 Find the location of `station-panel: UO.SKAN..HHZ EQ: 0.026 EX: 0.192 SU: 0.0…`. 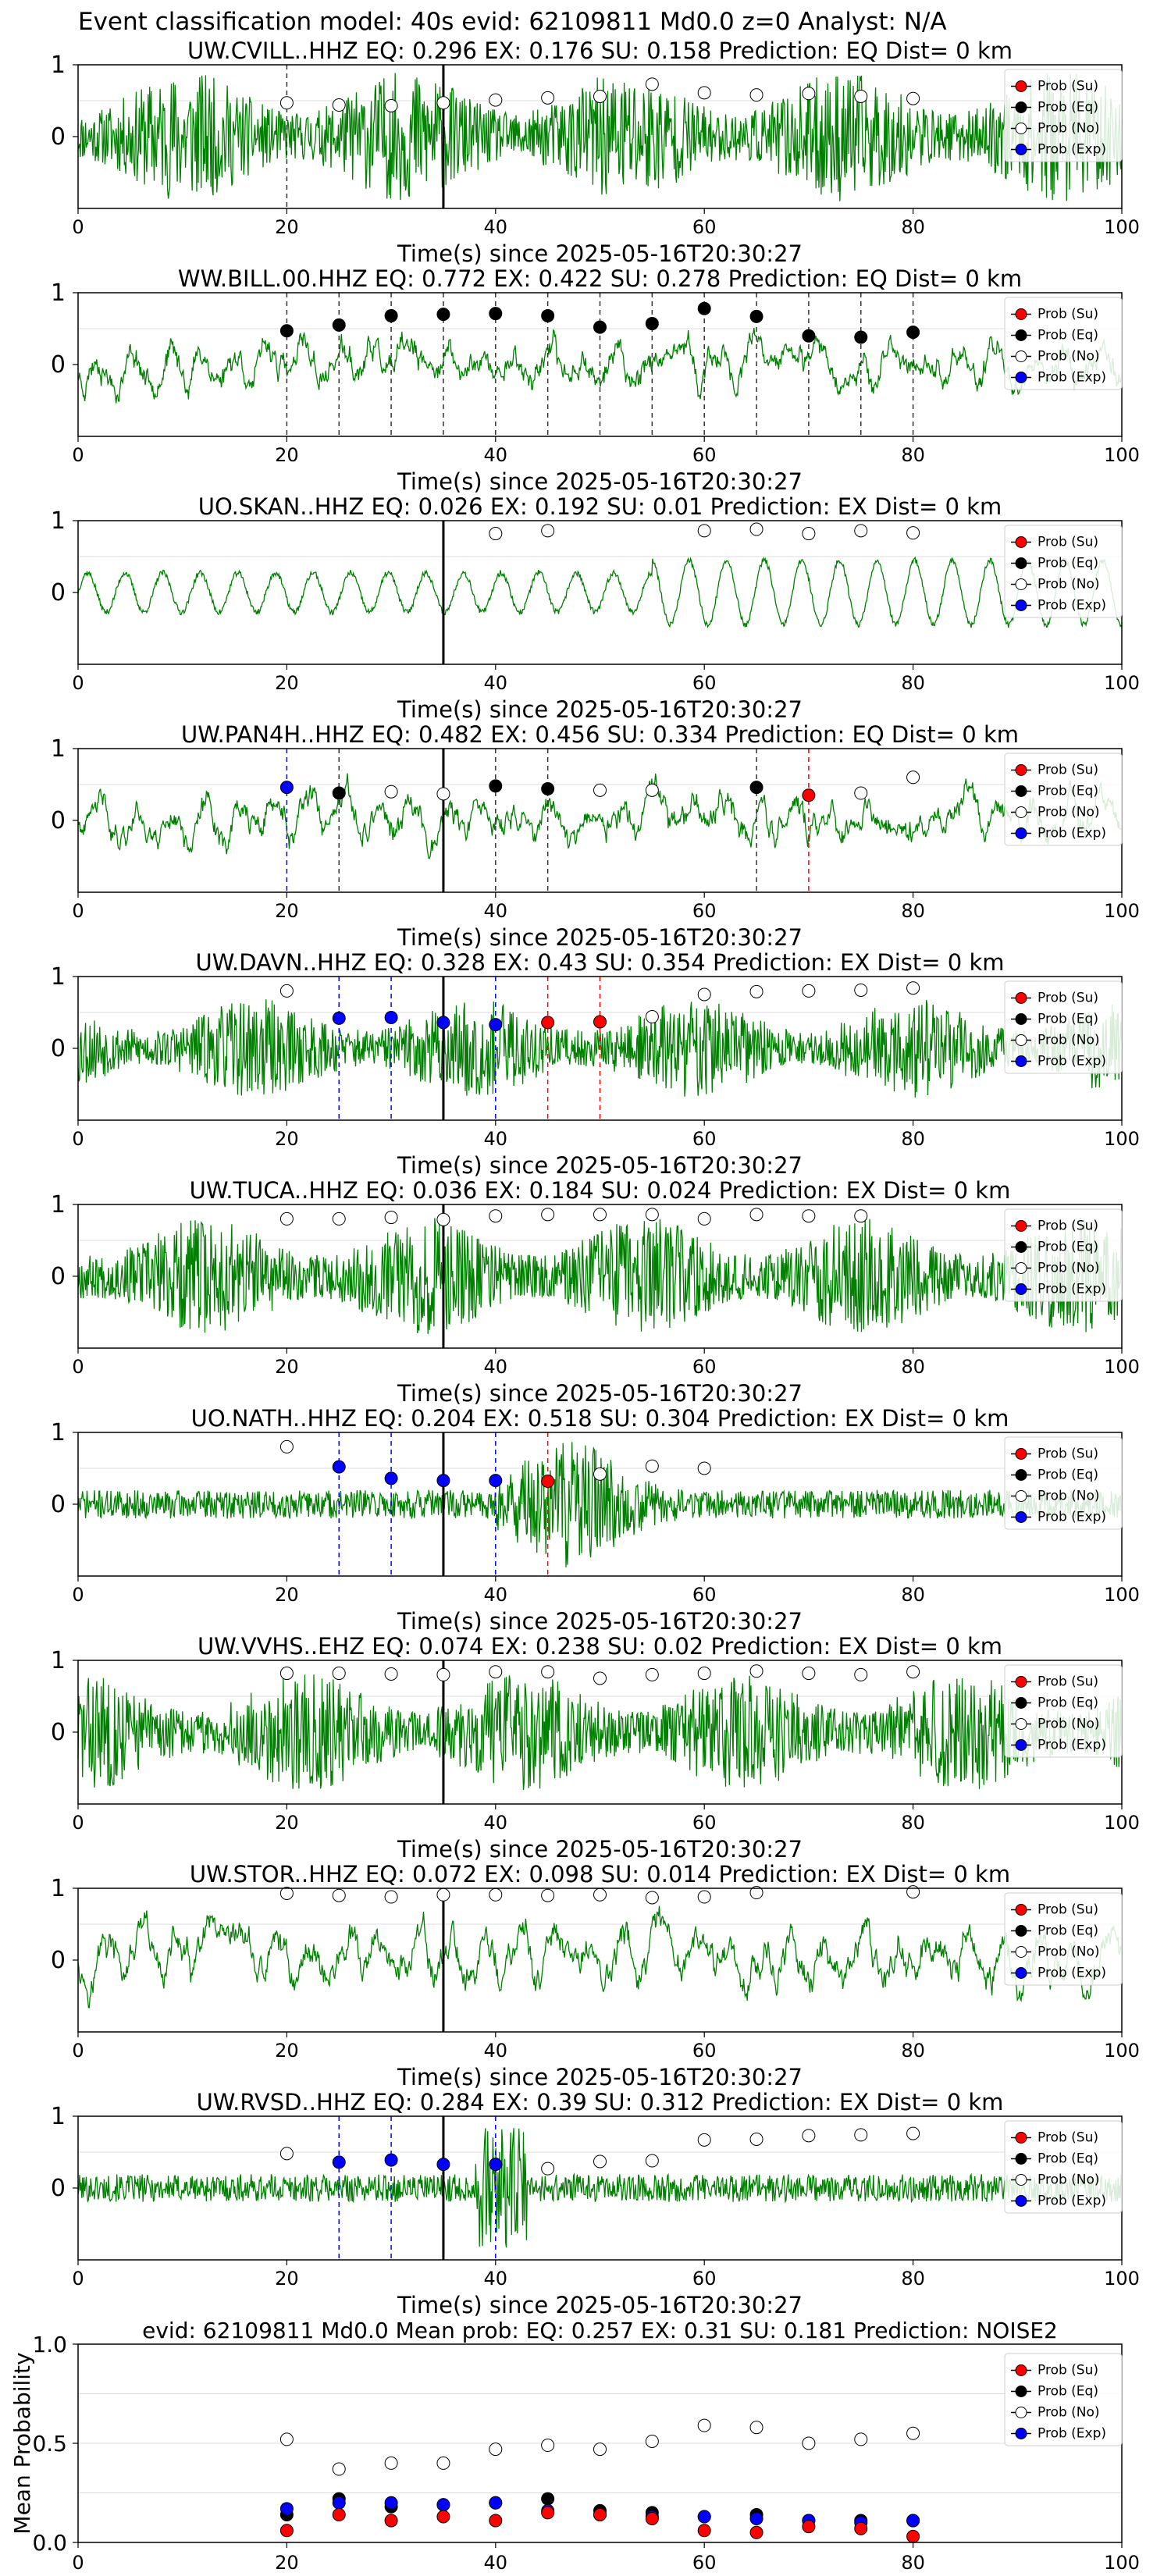

station-panel: UO.SKAN..HHZ EQ: 0.026 EX: 0.192 SU: 0.0… is located at coordinates (595, 608).